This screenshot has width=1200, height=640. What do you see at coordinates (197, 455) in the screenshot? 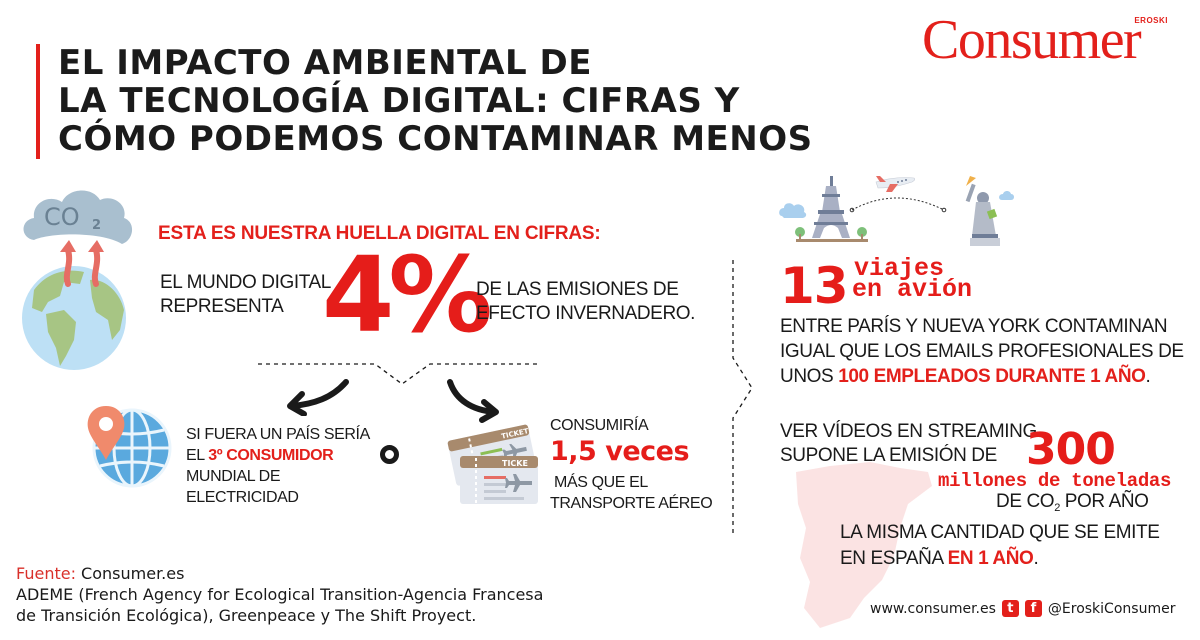
I see `pais-prefix: EL` at bounding box center [197, 455].